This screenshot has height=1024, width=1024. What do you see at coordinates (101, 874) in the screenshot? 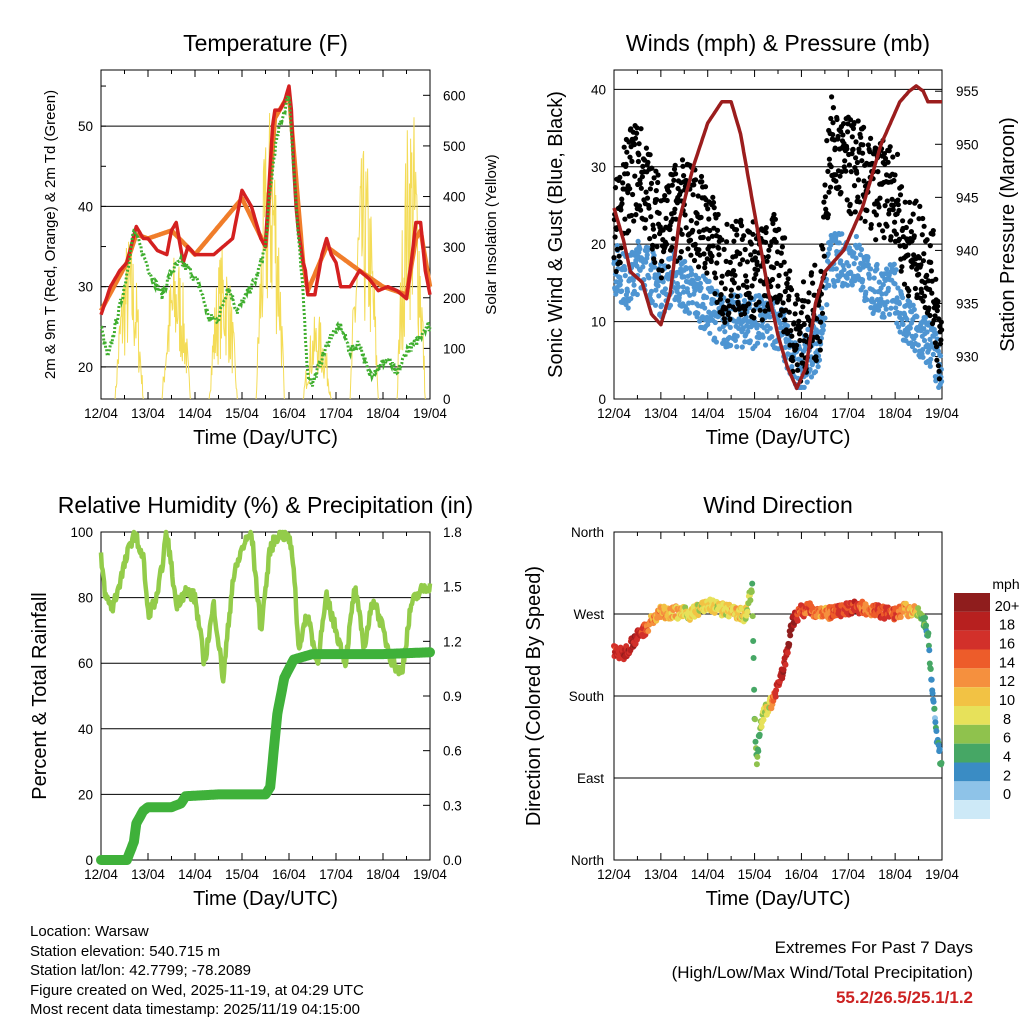
I see `rh-x-tick-label: 12/04` at bounding box center [101, 874].